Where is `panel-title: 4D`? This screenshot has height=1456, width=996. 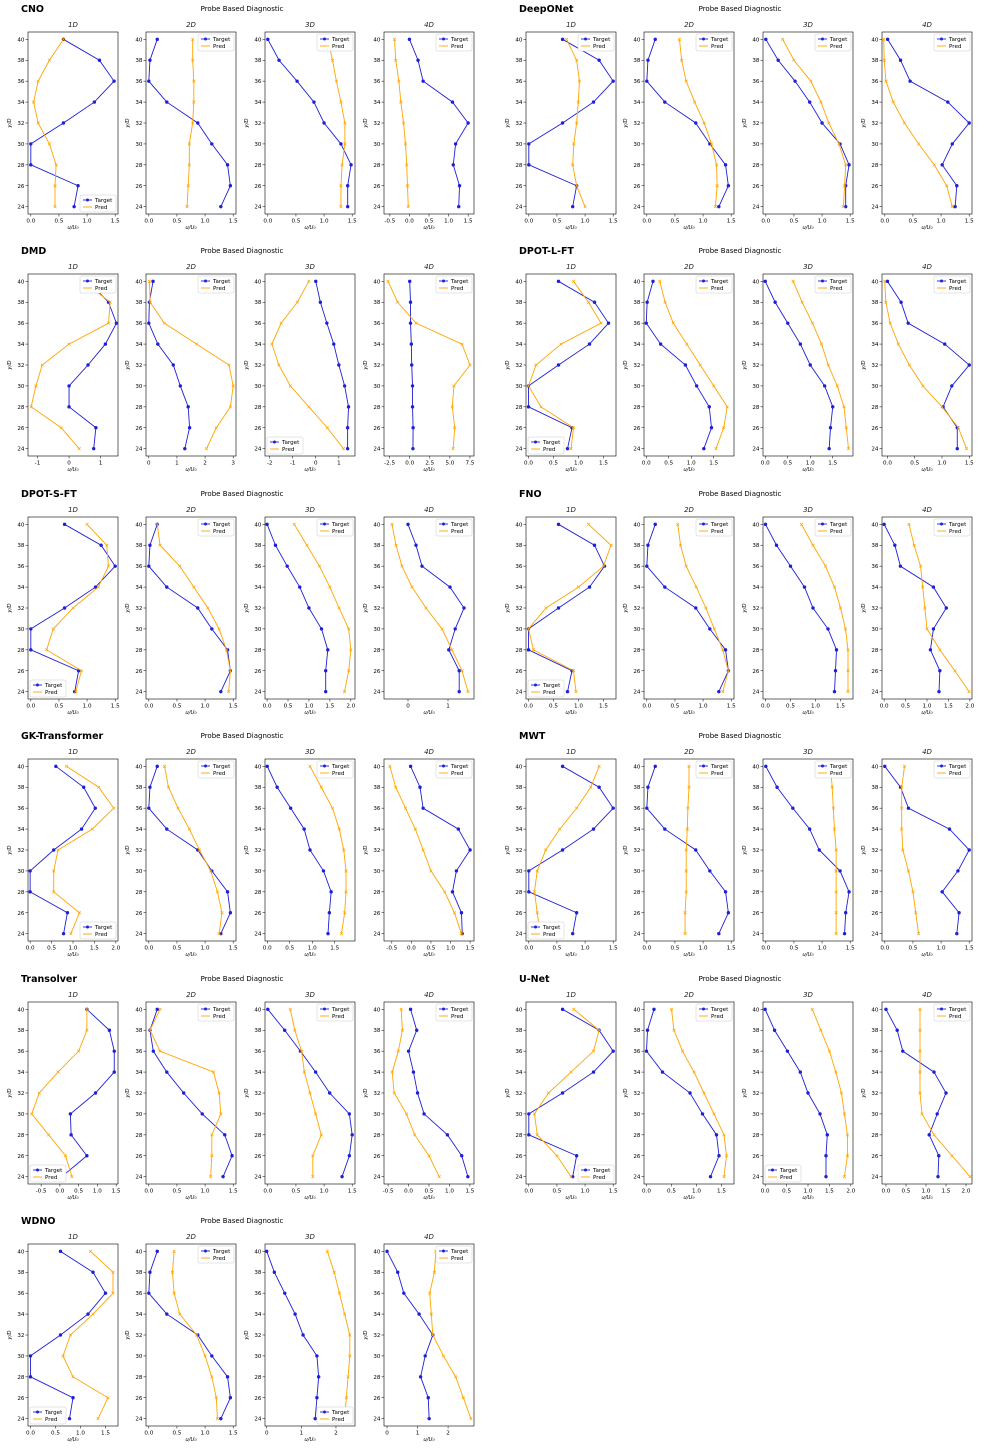 panel-title: 4D is located at coordinates (927, 995).